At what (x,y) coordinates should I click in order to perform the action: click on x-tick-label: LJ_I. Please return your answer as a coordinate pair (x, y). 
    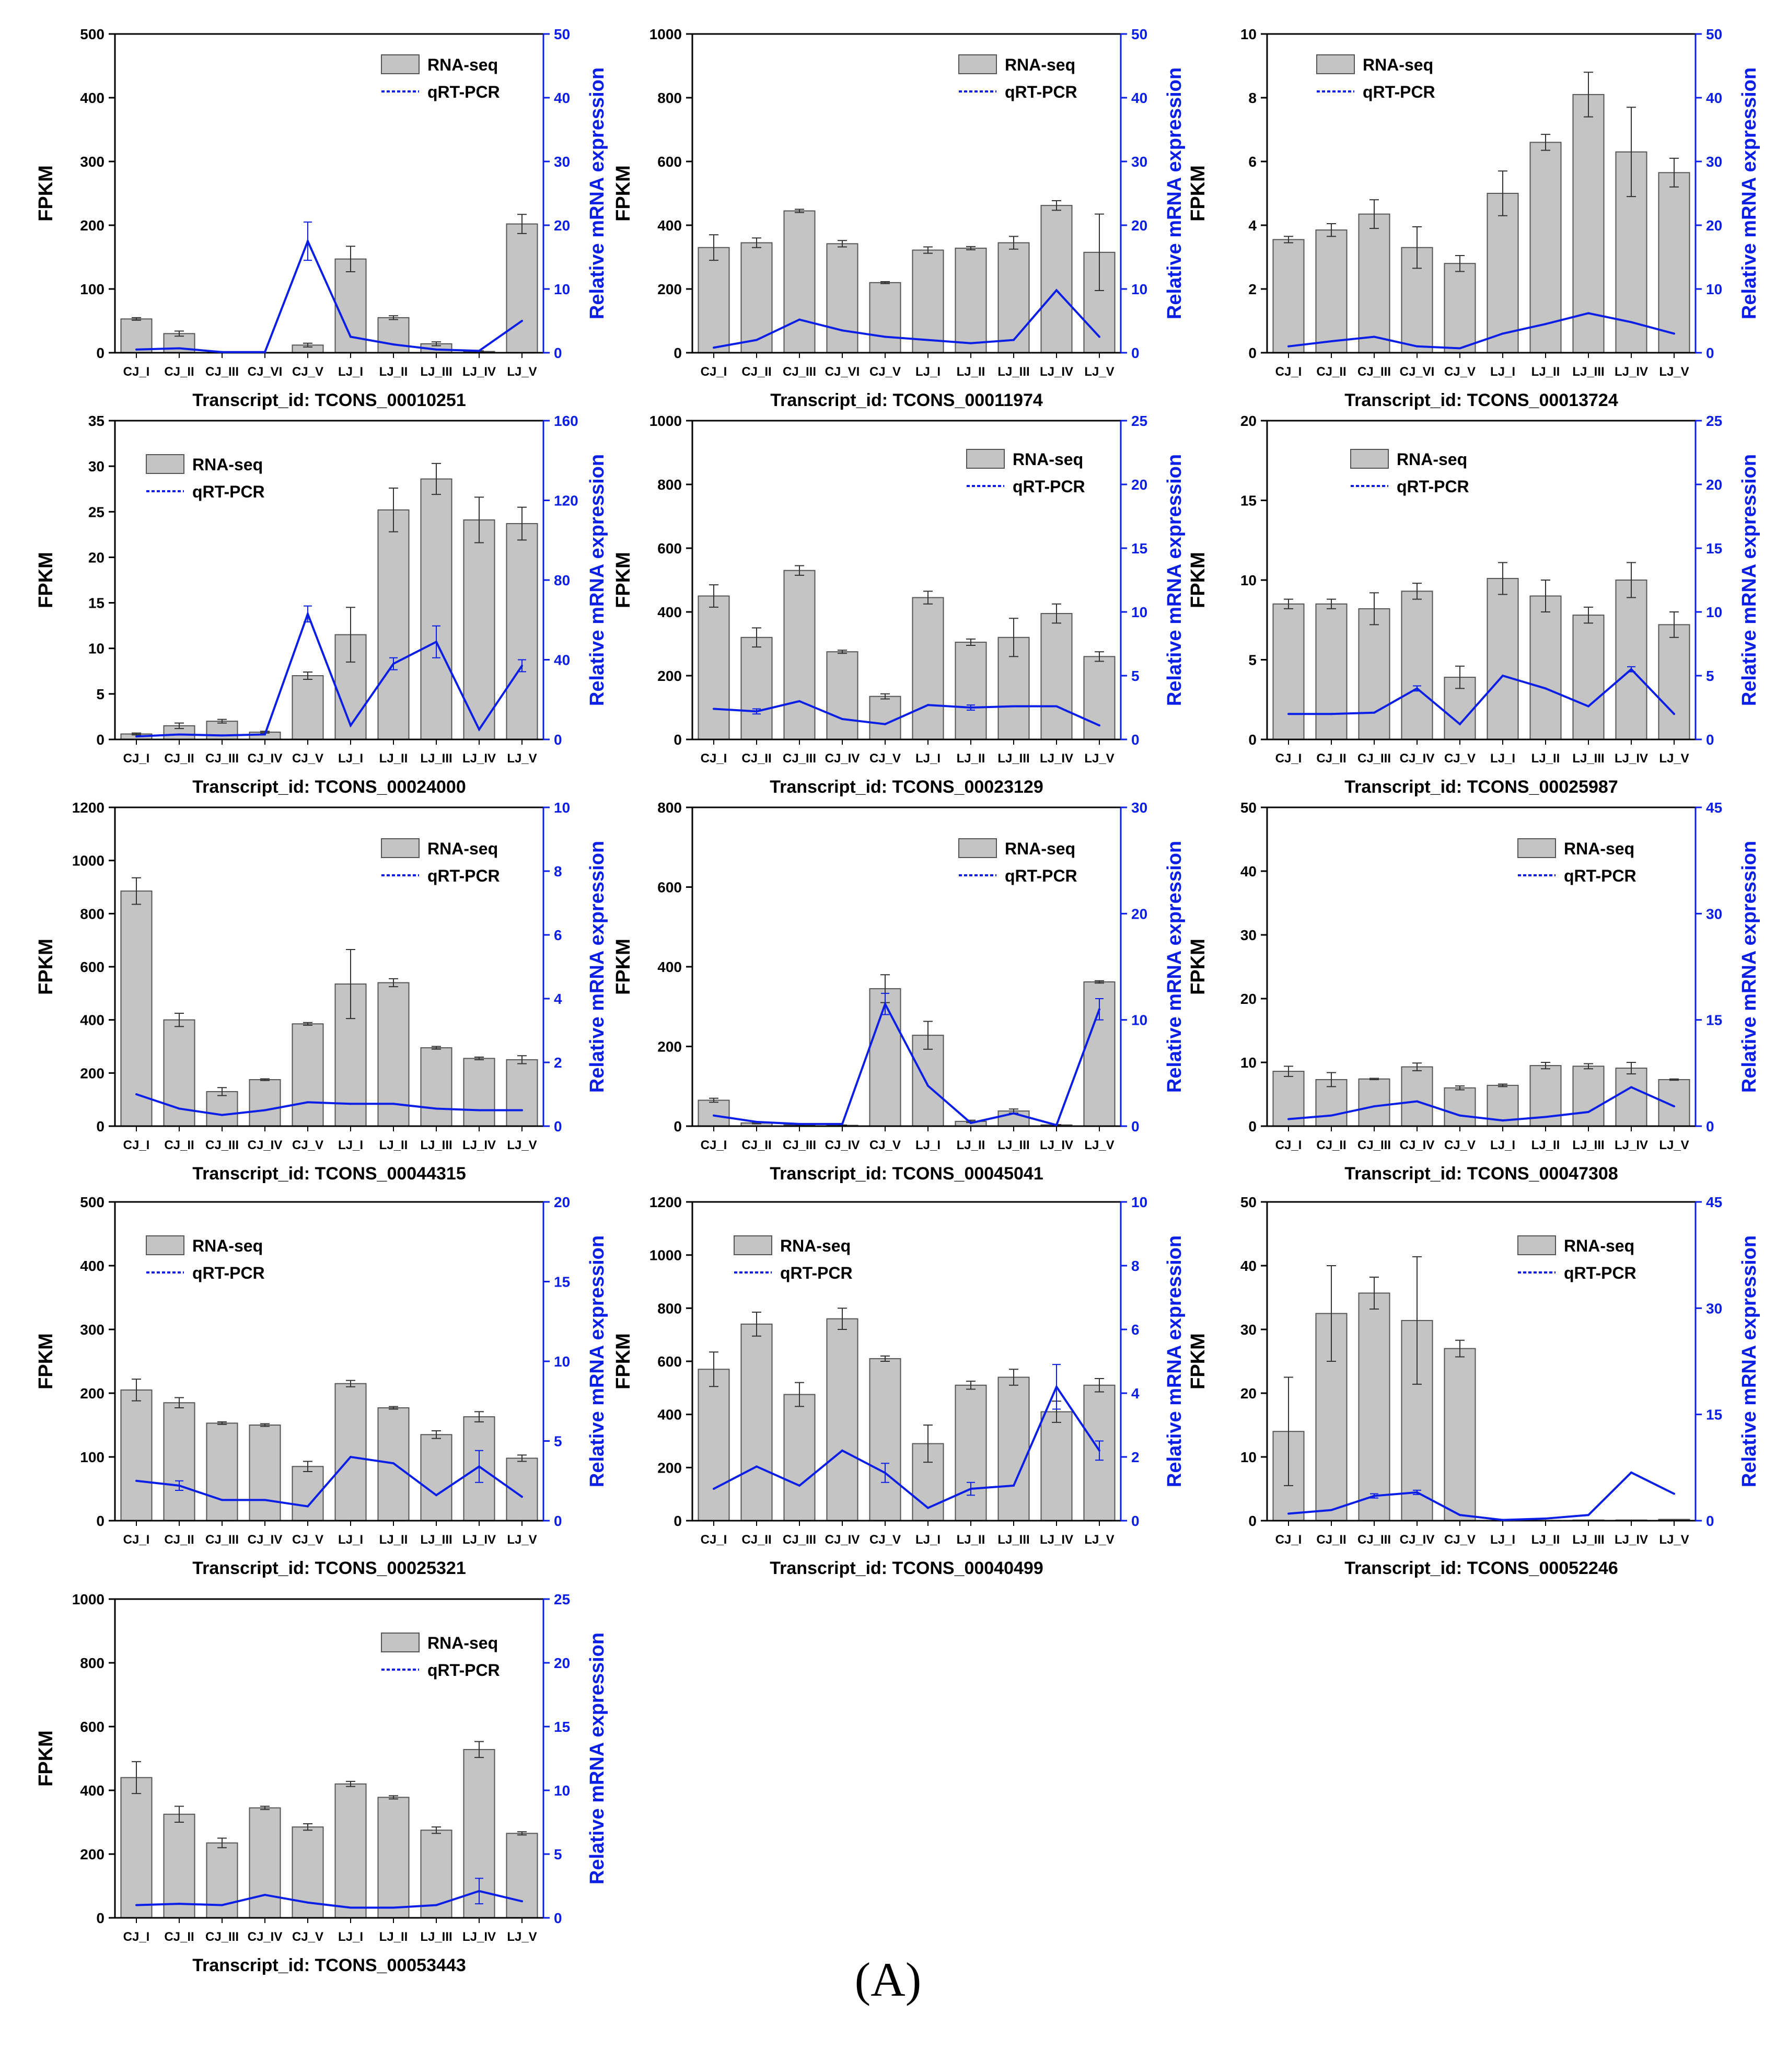
    Looking at the image, I should click on (350, 372).